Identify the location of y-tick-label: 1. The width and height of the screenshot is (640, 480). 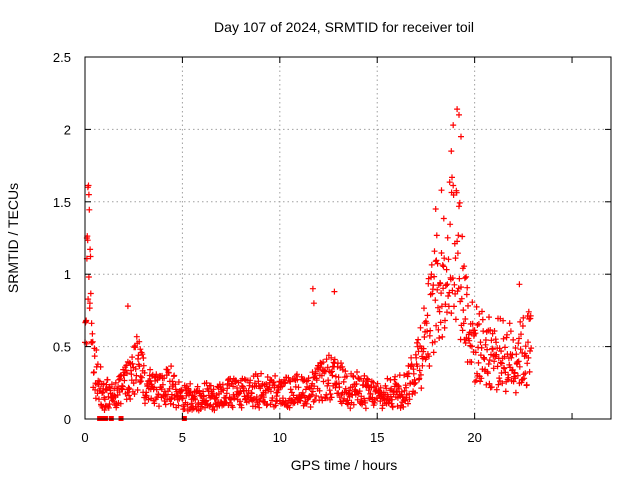
(67, 274).